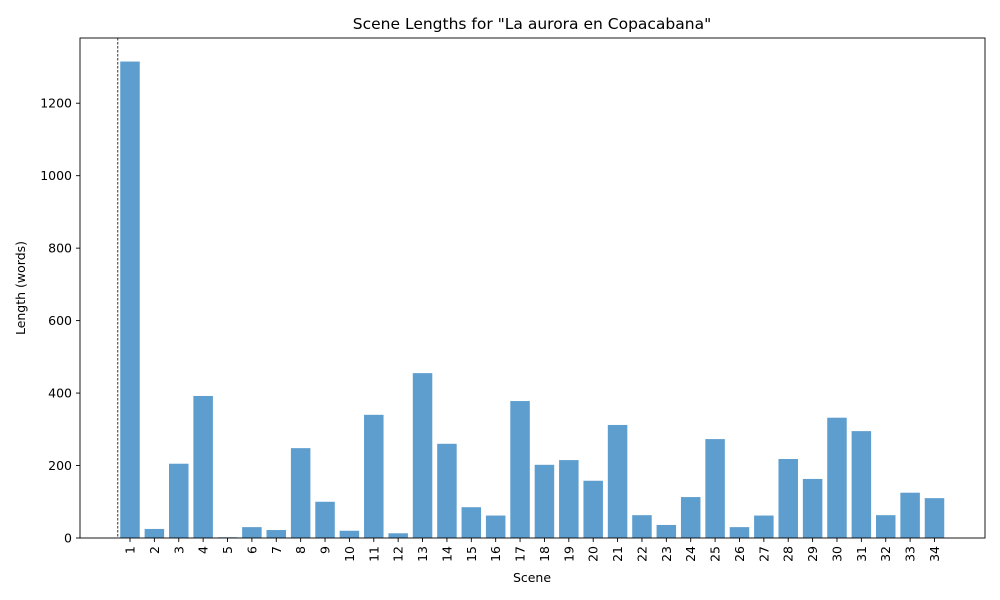 The width and height of the screenshot is (1000, 600). Describe the element at coordinates (325, 550) in the screenshot. I see `x-tick-label: 9` at that location.